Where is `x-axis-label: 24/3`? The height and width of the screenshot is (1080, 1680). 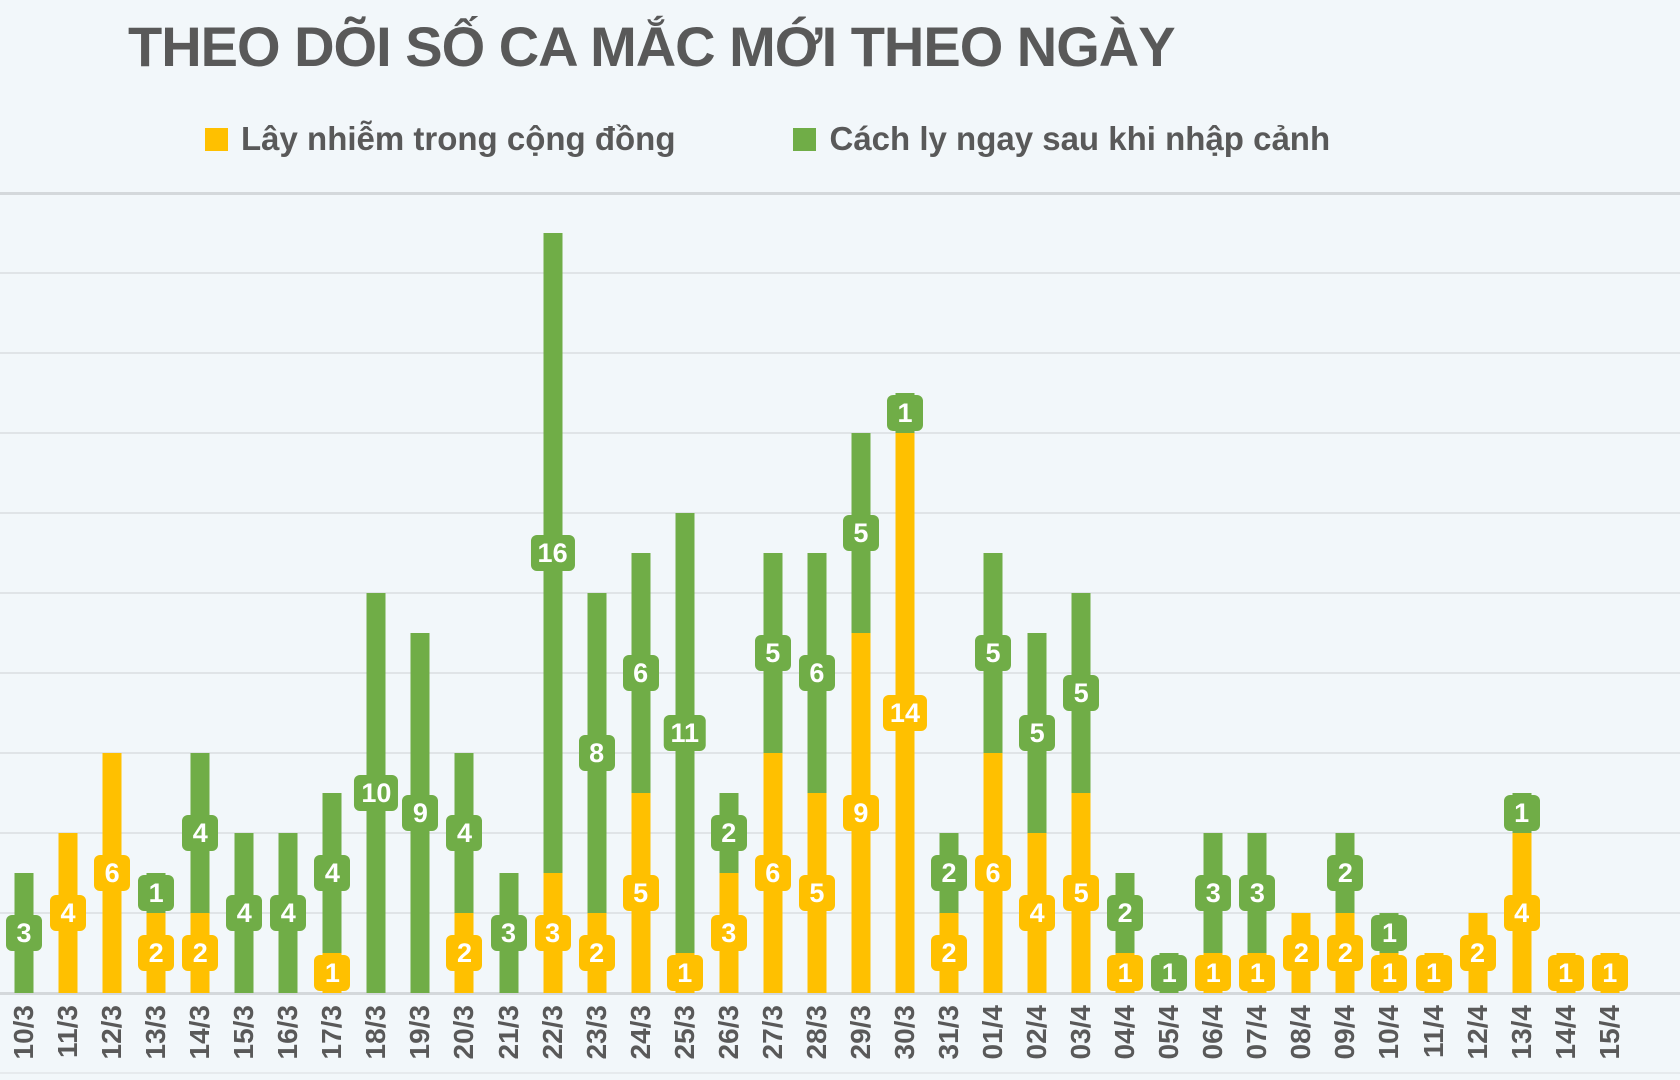
x-axis-label: 24/3 is located at coordinates (640, 1032).